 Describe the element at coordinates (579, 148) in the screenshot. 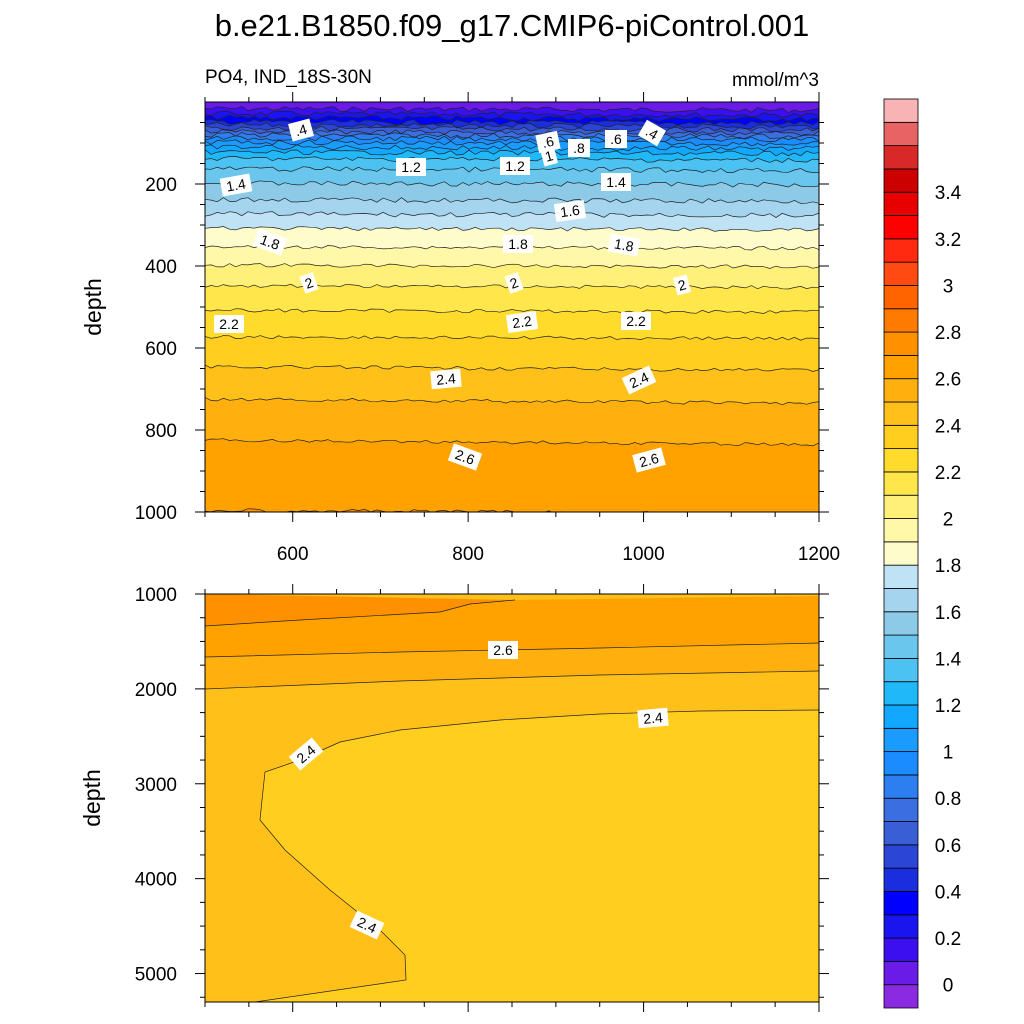

I see `svg-text: .8` at that location.